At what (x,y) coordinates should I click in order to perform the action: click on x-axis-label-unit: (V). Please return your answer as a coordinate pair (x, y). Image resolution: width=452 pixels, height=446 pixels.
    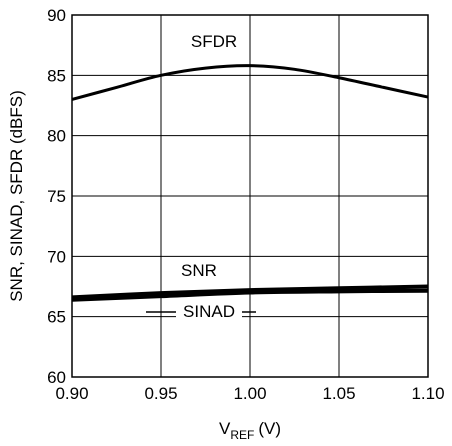
    Looking at the image, I should click on (269, 428).